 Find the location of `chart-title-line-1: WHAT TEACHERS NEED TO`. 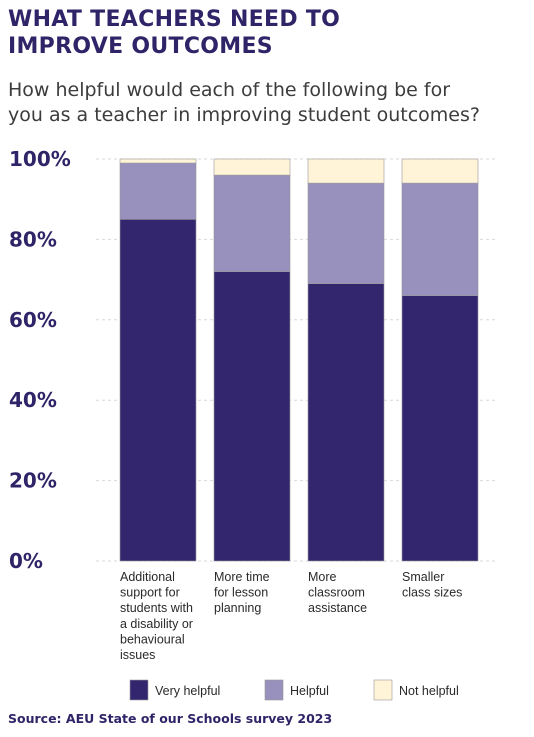

chart-title-line-1: WHAT TEACHERS NEED TO is located at coordinates (174, 19).